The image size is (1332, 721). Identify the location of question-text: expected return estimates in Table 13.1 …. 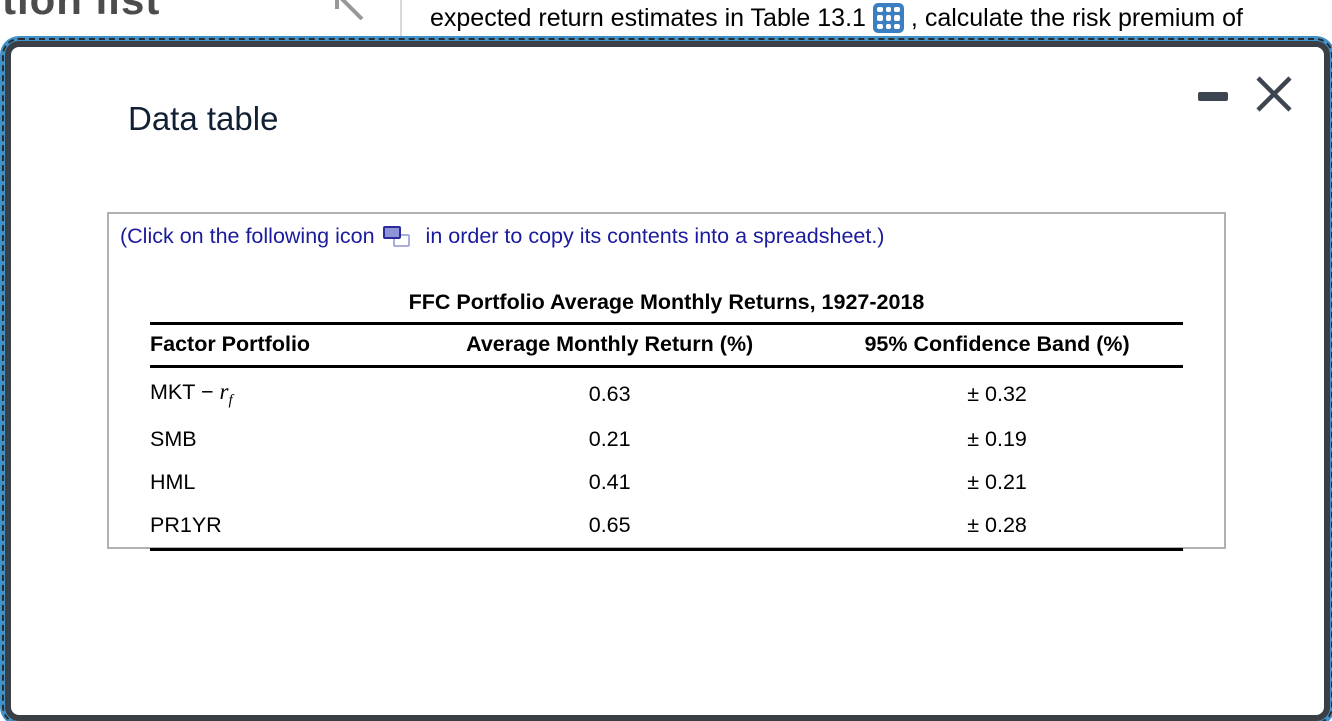
(836, 18).